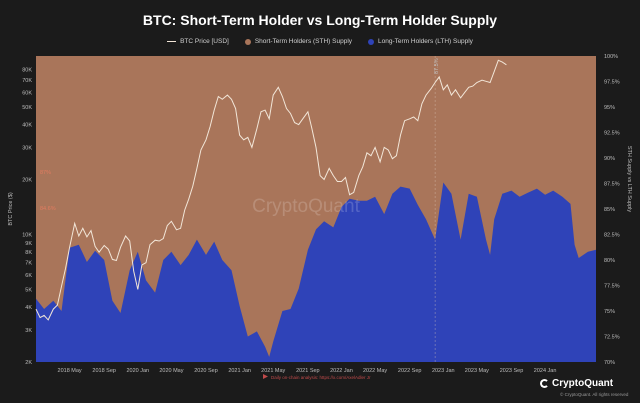 This screenshot has width=640, height=403. What do you see at coordinates (247, 41) in the screenshot?
I see `legend-swatch-sth-supply` at bounding box center [247, 41].